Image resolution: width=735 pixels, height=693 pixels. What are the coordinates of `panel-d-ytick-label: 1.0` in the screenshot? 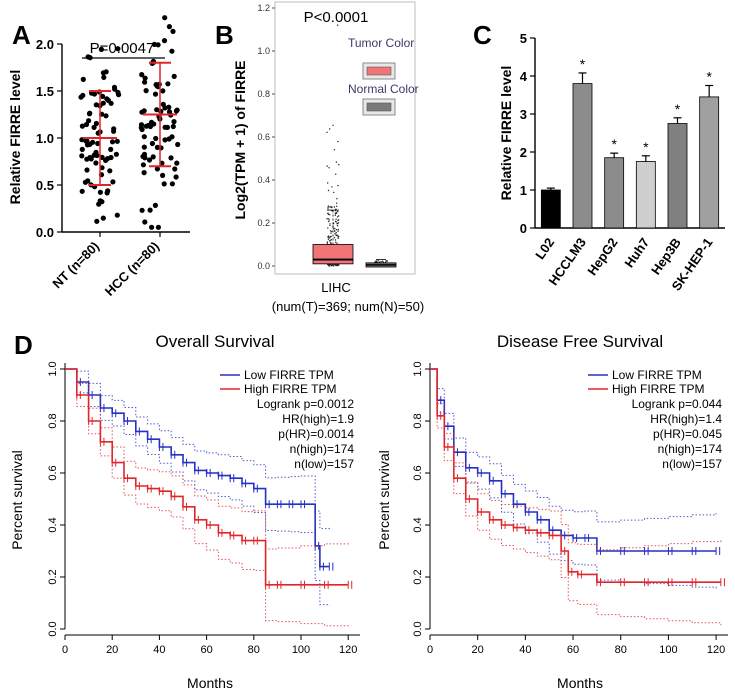 It's located at (53, 368).